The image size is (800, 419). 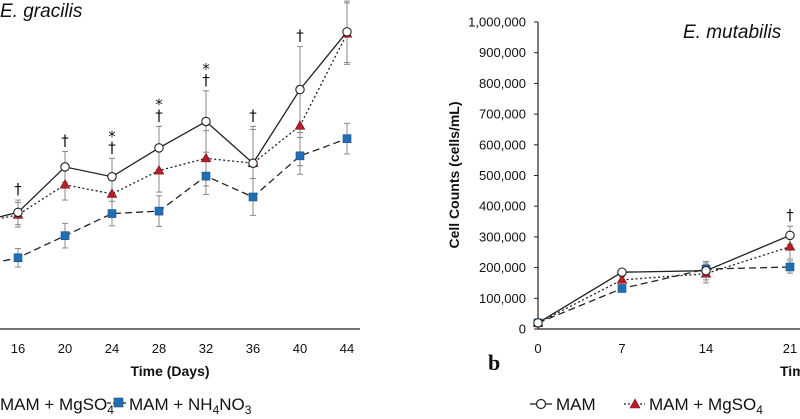 I want to click on x-tick-labels-b: 0 7 14 21, so click(x=665, y=348).